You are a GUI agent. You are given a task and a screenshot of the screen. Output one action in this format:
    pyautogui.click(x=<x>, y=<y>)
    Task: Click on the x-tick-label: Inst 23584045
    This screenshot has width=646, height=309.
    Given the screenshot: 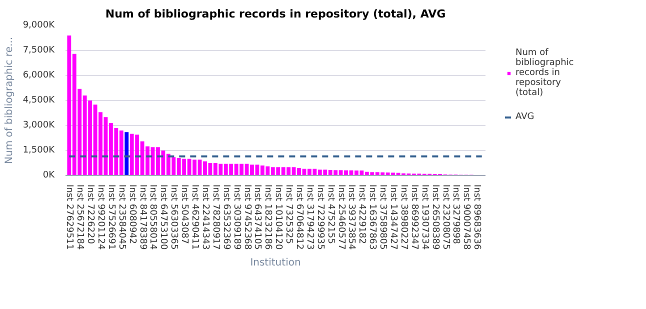 What is the action you would take?
    pyautogui.click(x=121, y=217)
    